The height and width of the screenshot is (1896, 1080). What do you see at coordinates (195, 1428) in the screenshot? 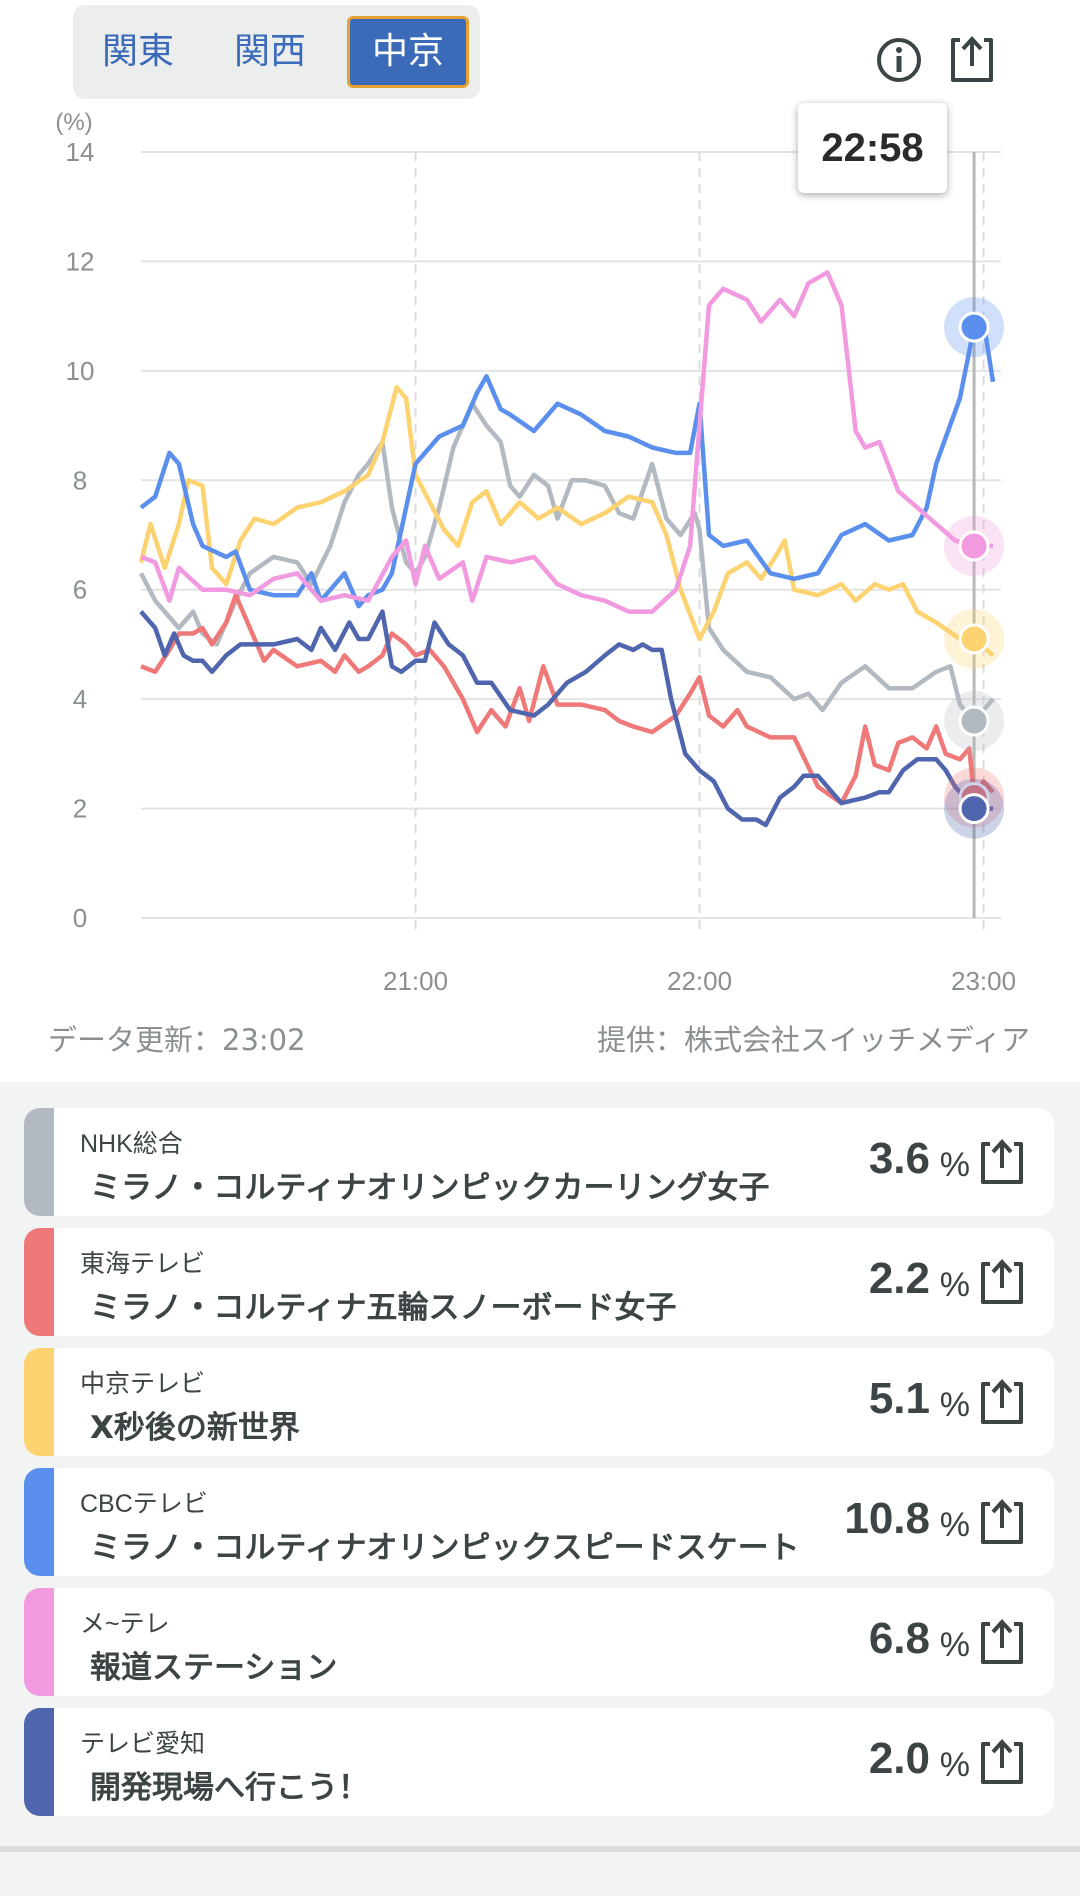
I see `program-title: X秒後の新世界` at bounding box center [195, 1428].